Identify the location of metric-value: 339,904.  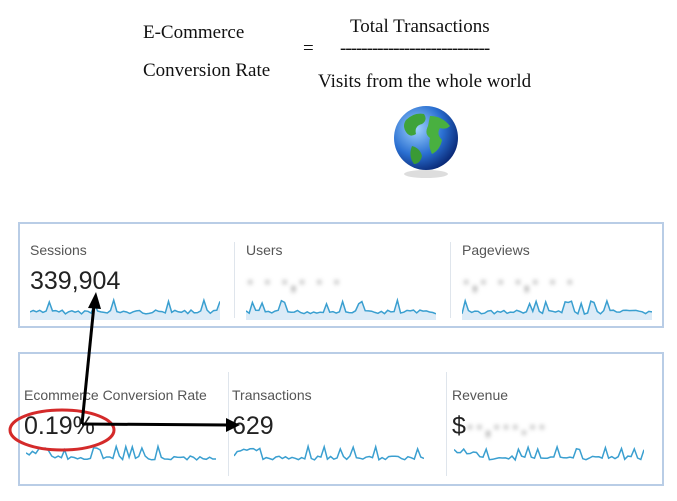
(75, 281).